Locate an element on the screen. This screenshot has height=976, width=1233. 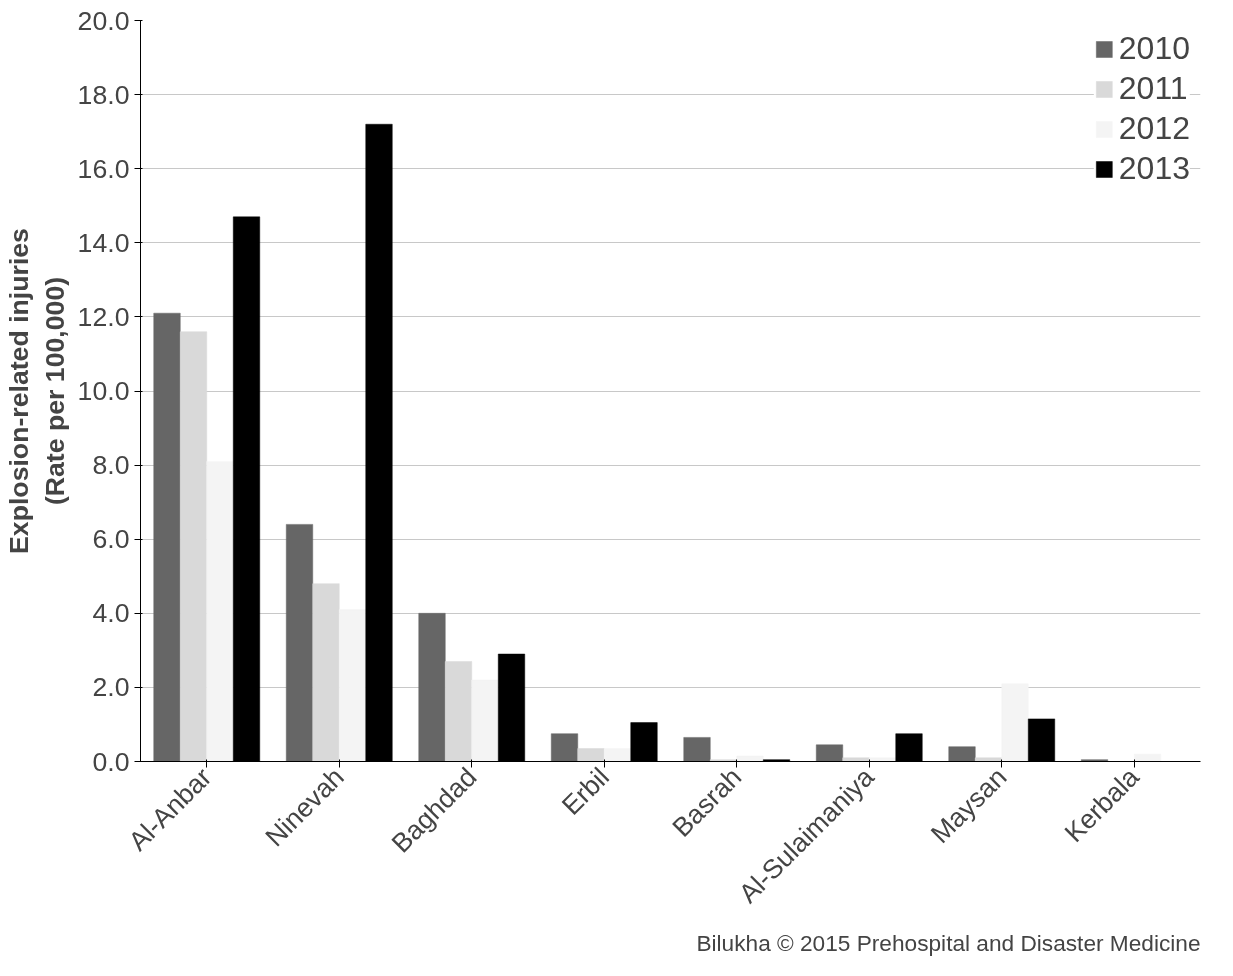
legend-label: 2013 is located at coordinates (1154, 168).